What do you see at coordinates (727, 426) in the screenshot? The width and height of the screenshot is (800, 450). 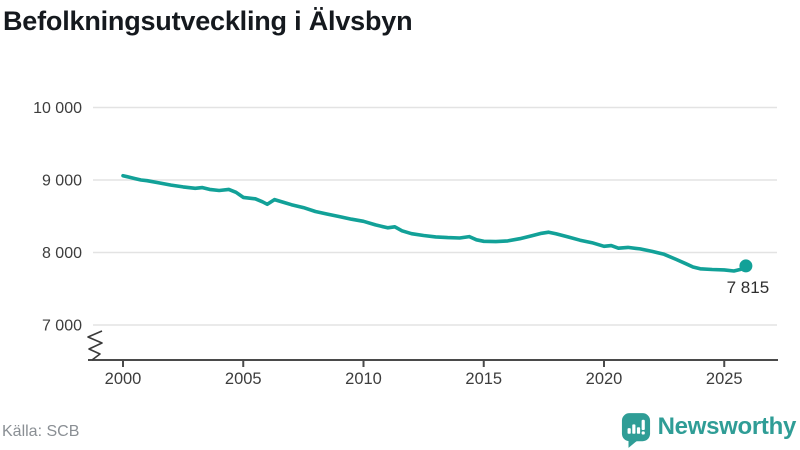 I see `branding-name: Newsworthy` at bounding box center [727, 426].